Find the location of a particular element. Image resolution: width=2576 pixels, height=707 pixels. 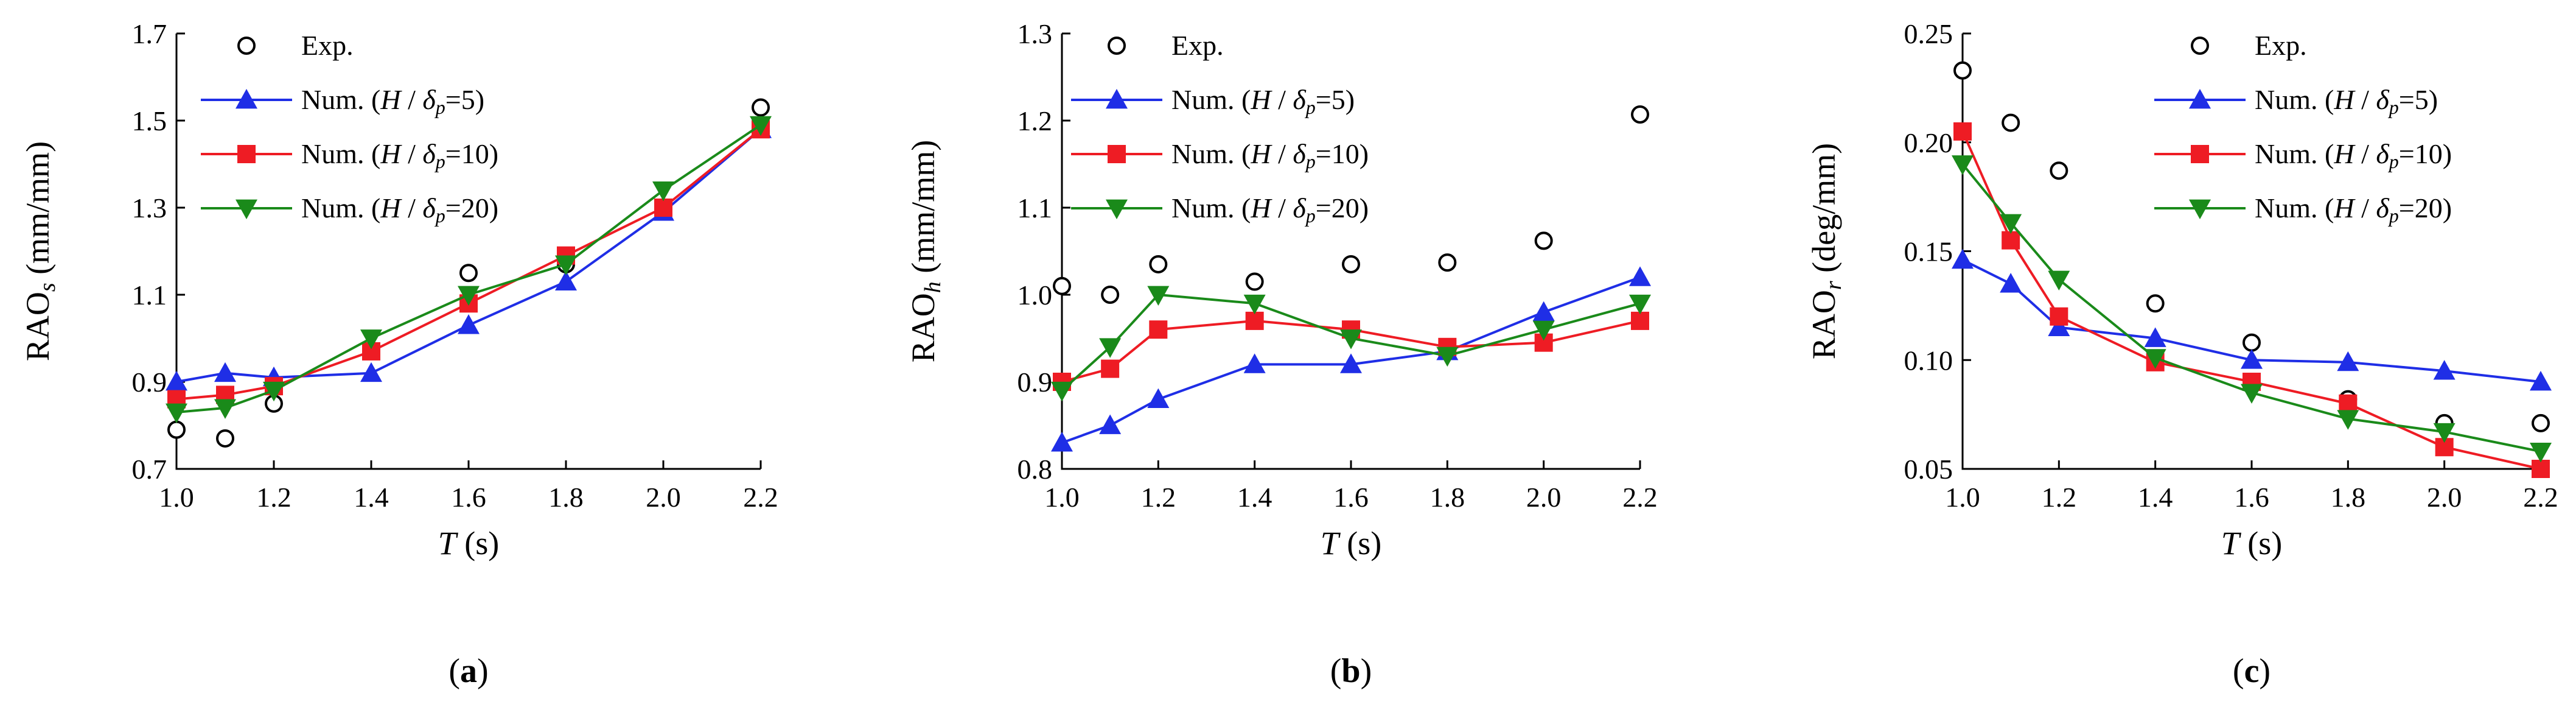

x-axis-label-var: T is located at coordinates (448, 543).